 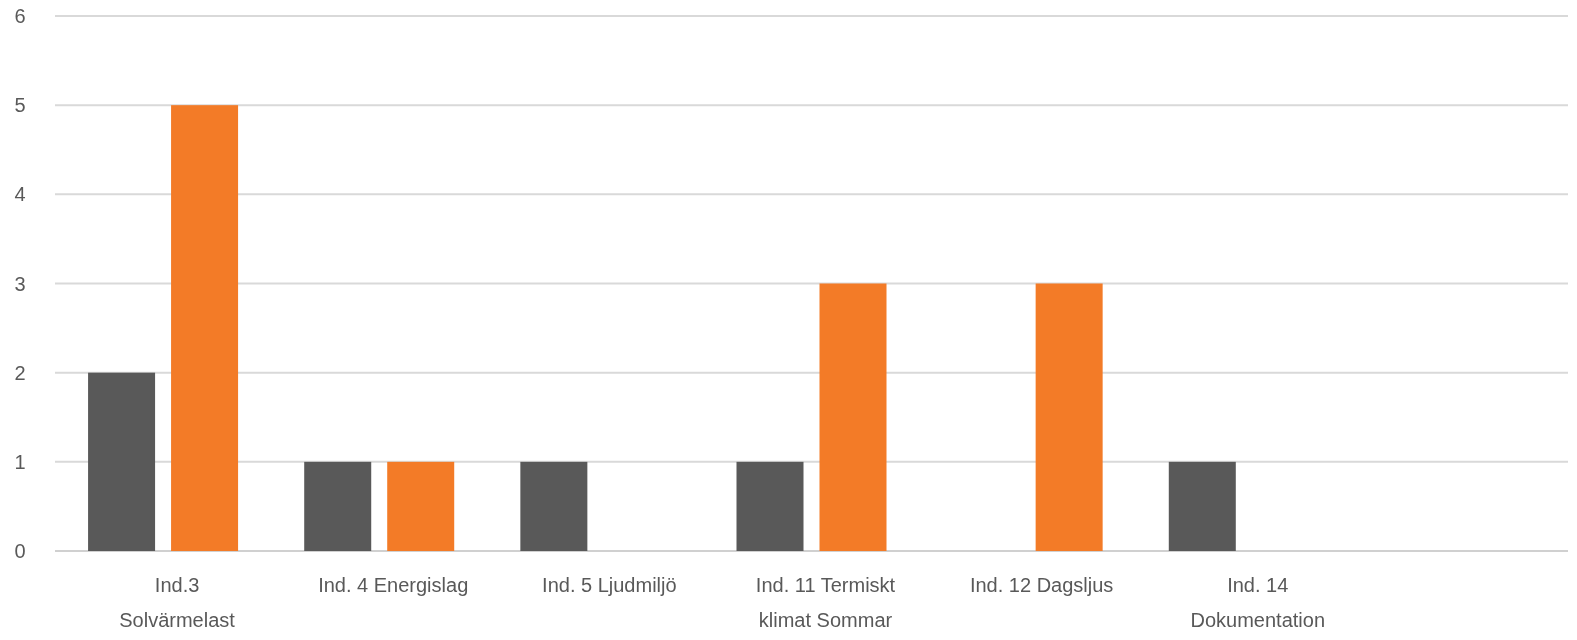 I want to click on x-tick-label: Ind. 5 Ljudmiljö, so click(x=609, y=585).